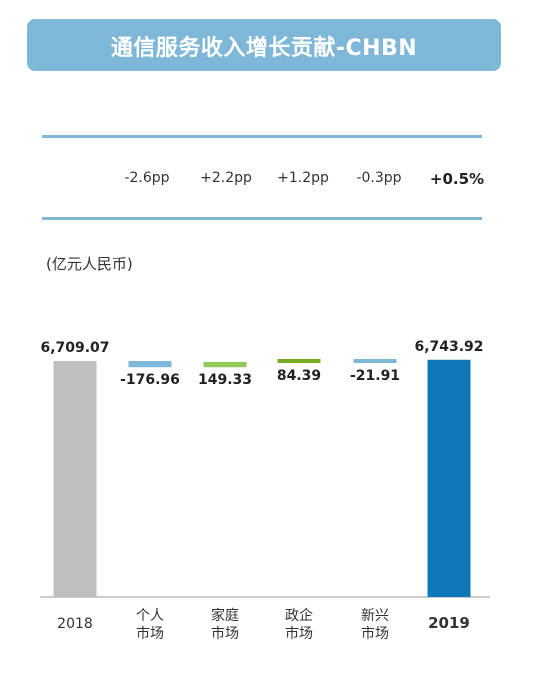  What do you see at coordinates (299, 633) in the screenshot?
I see `category-label-3-1: 市场` at bounding box center [299, 633].